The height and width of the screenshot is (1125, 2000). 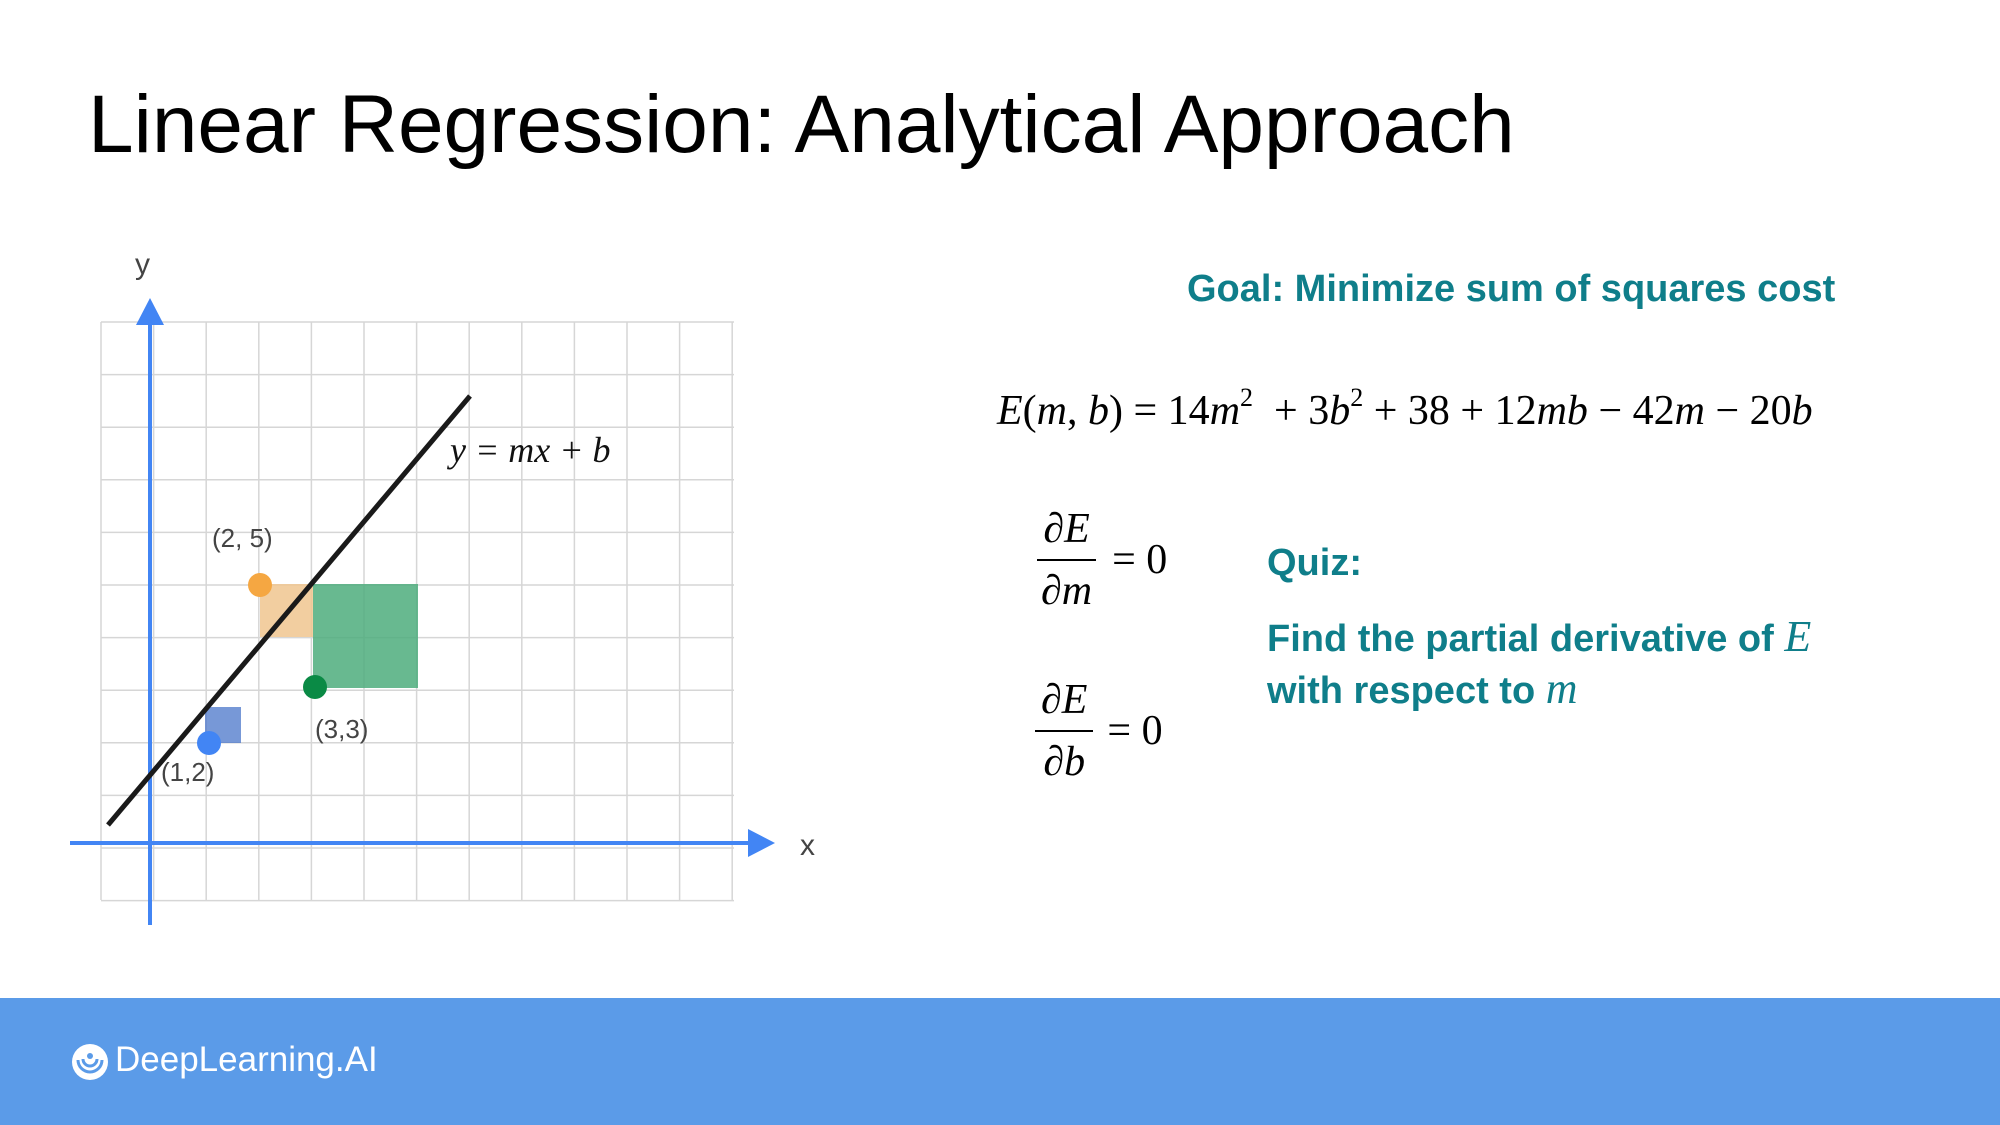 What do you see at coordinates (1314, 563) in the screenshot?
I see `quiz-title: Quiz:` at bounding box center [1314, 563].